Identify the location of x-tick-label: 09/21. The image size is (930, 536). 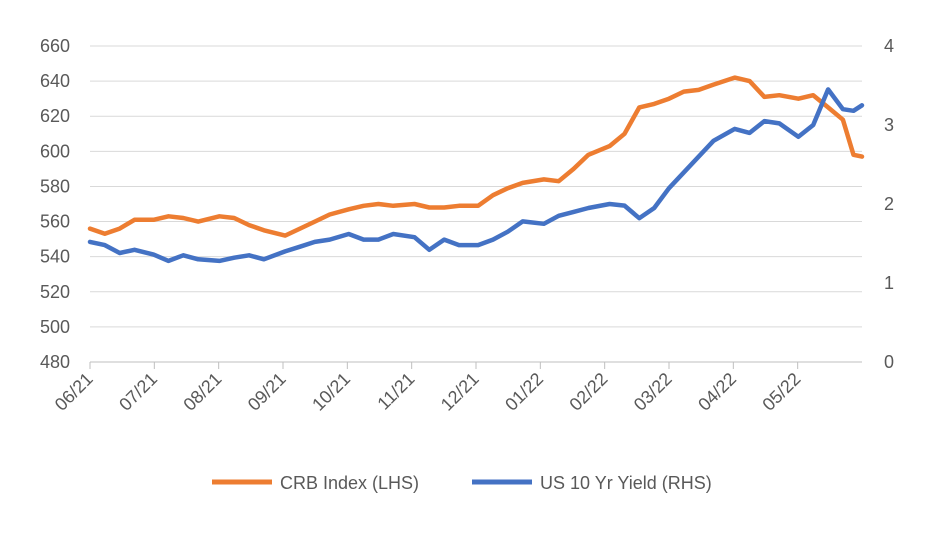
(267, 392).